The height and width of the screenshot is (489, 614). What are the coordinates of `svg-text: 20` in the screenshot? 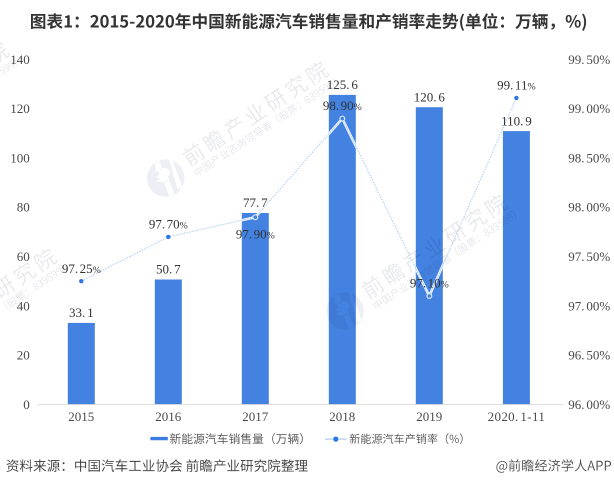 It's located at (23, 355).